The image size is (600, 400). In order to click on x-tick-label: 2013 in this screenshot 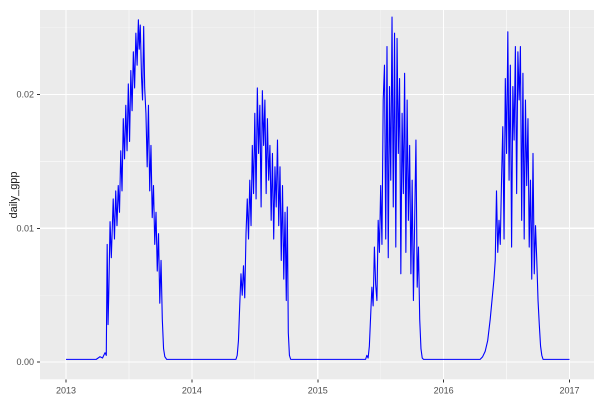, I will do `click(66, 390)`.